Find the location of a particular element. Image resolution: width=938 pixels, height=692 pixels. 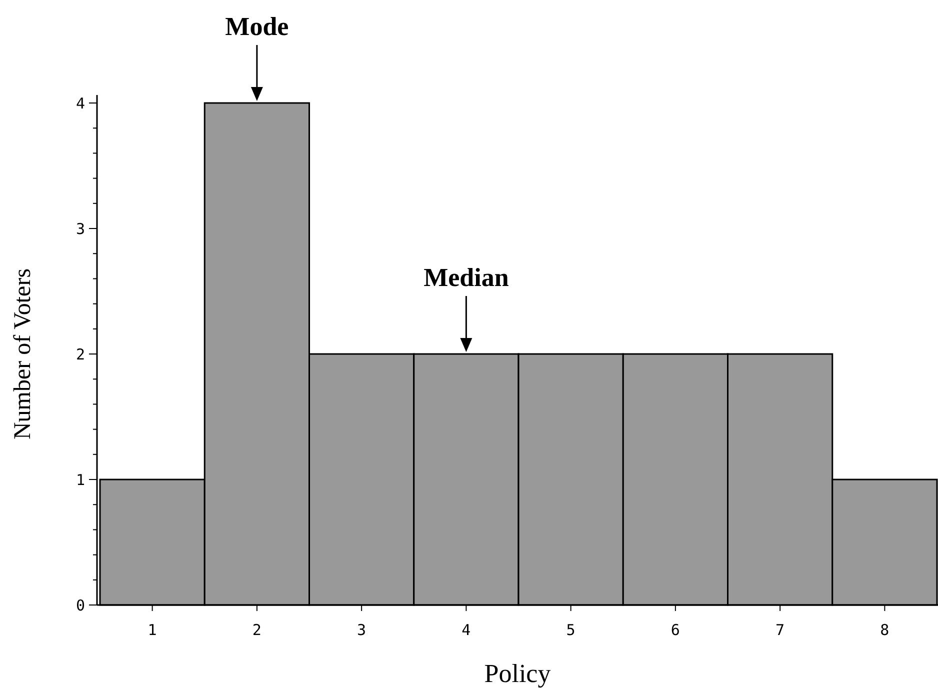

x-tick-label: 4 is located at coordinates (466, 630).